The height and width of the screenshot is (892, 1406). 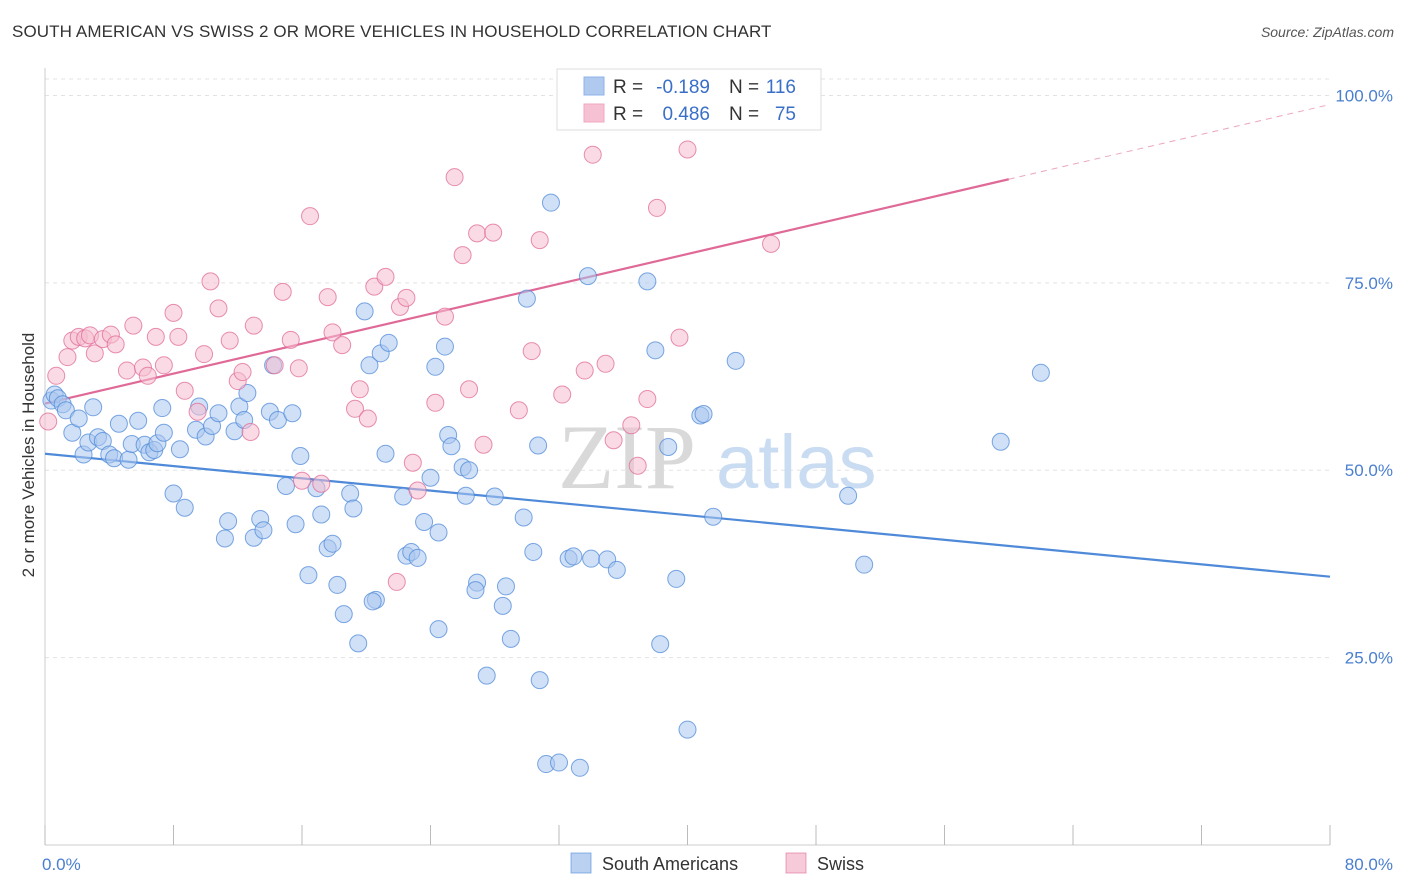 I want to click on trend-extension-swiss, so click(x=1169, y=141).